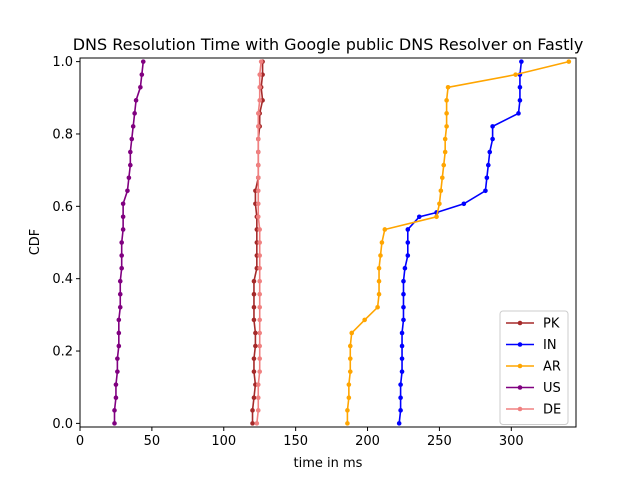  Describe the element at coordinates (295, 441) in the screenshot. I see `x-tick-label: 150` at that location.